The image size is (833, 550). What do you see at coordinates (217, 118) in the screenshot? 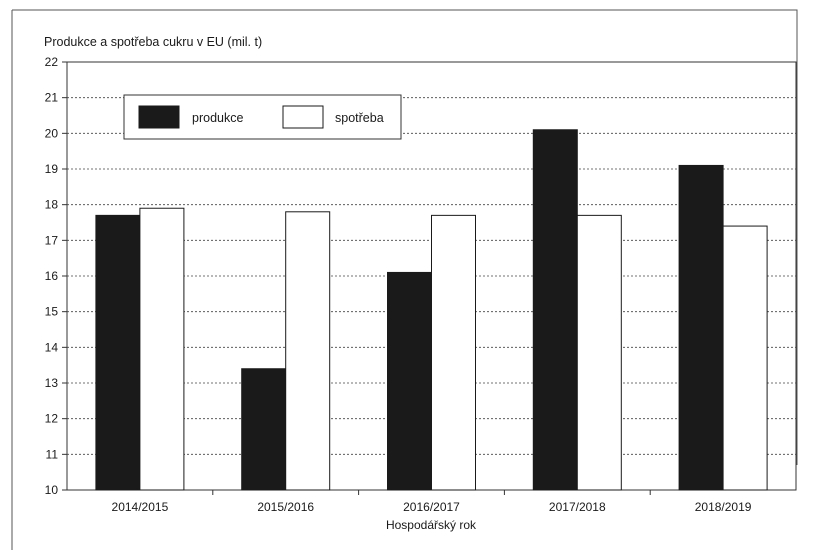
I see `legend-label-produkce: produkce` at bounding box center [217, 118].